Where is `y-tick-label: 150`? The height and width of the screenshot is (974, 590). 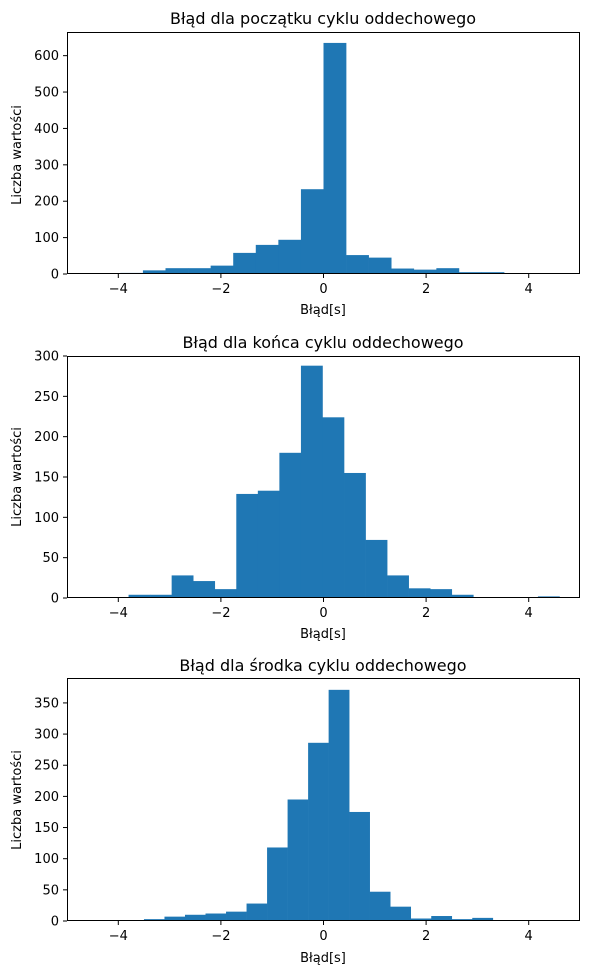
y-tick-label: 150 is located at coordinates (46, 478).